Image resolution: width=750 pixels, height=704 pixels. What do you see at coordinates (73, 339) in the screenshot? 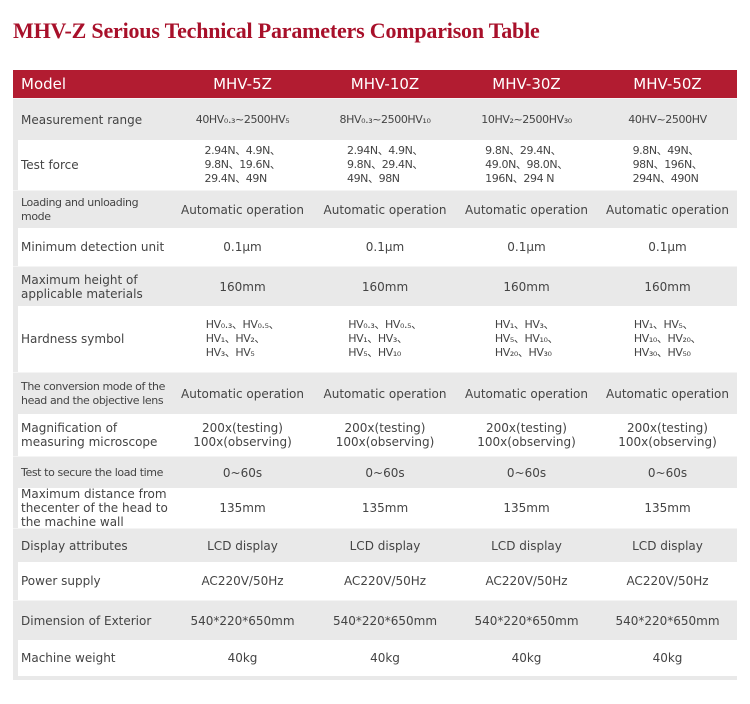
I see `row-label: Hardness symbol` at bounding box center [73, 339].